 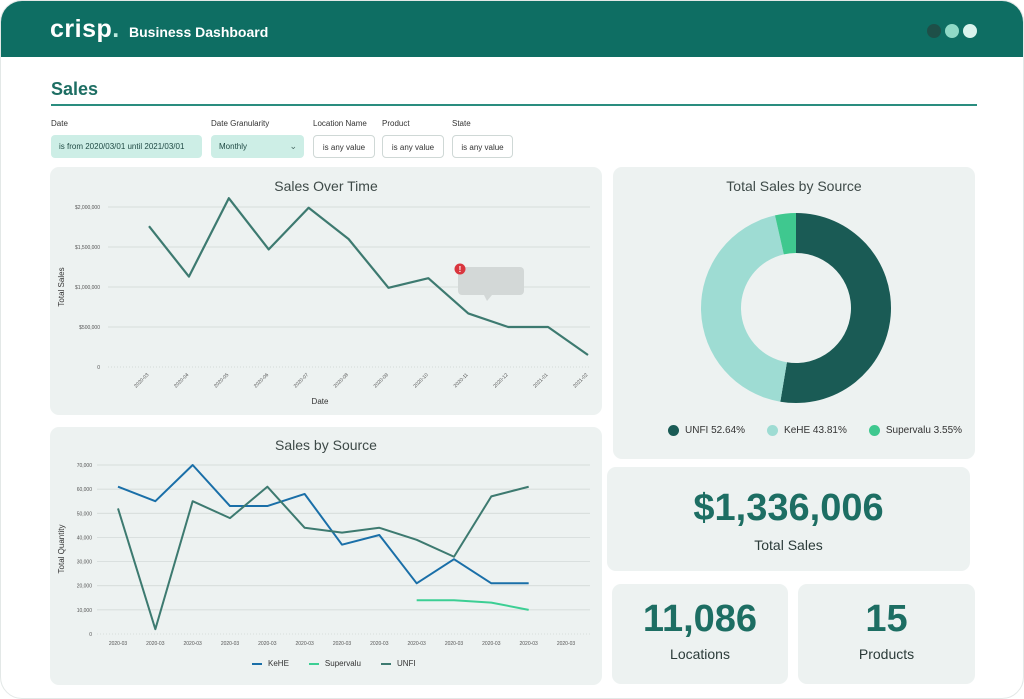 I want to click on legend-item-supervalu: Supervalu 3.55%, so click(x=915, y=430).